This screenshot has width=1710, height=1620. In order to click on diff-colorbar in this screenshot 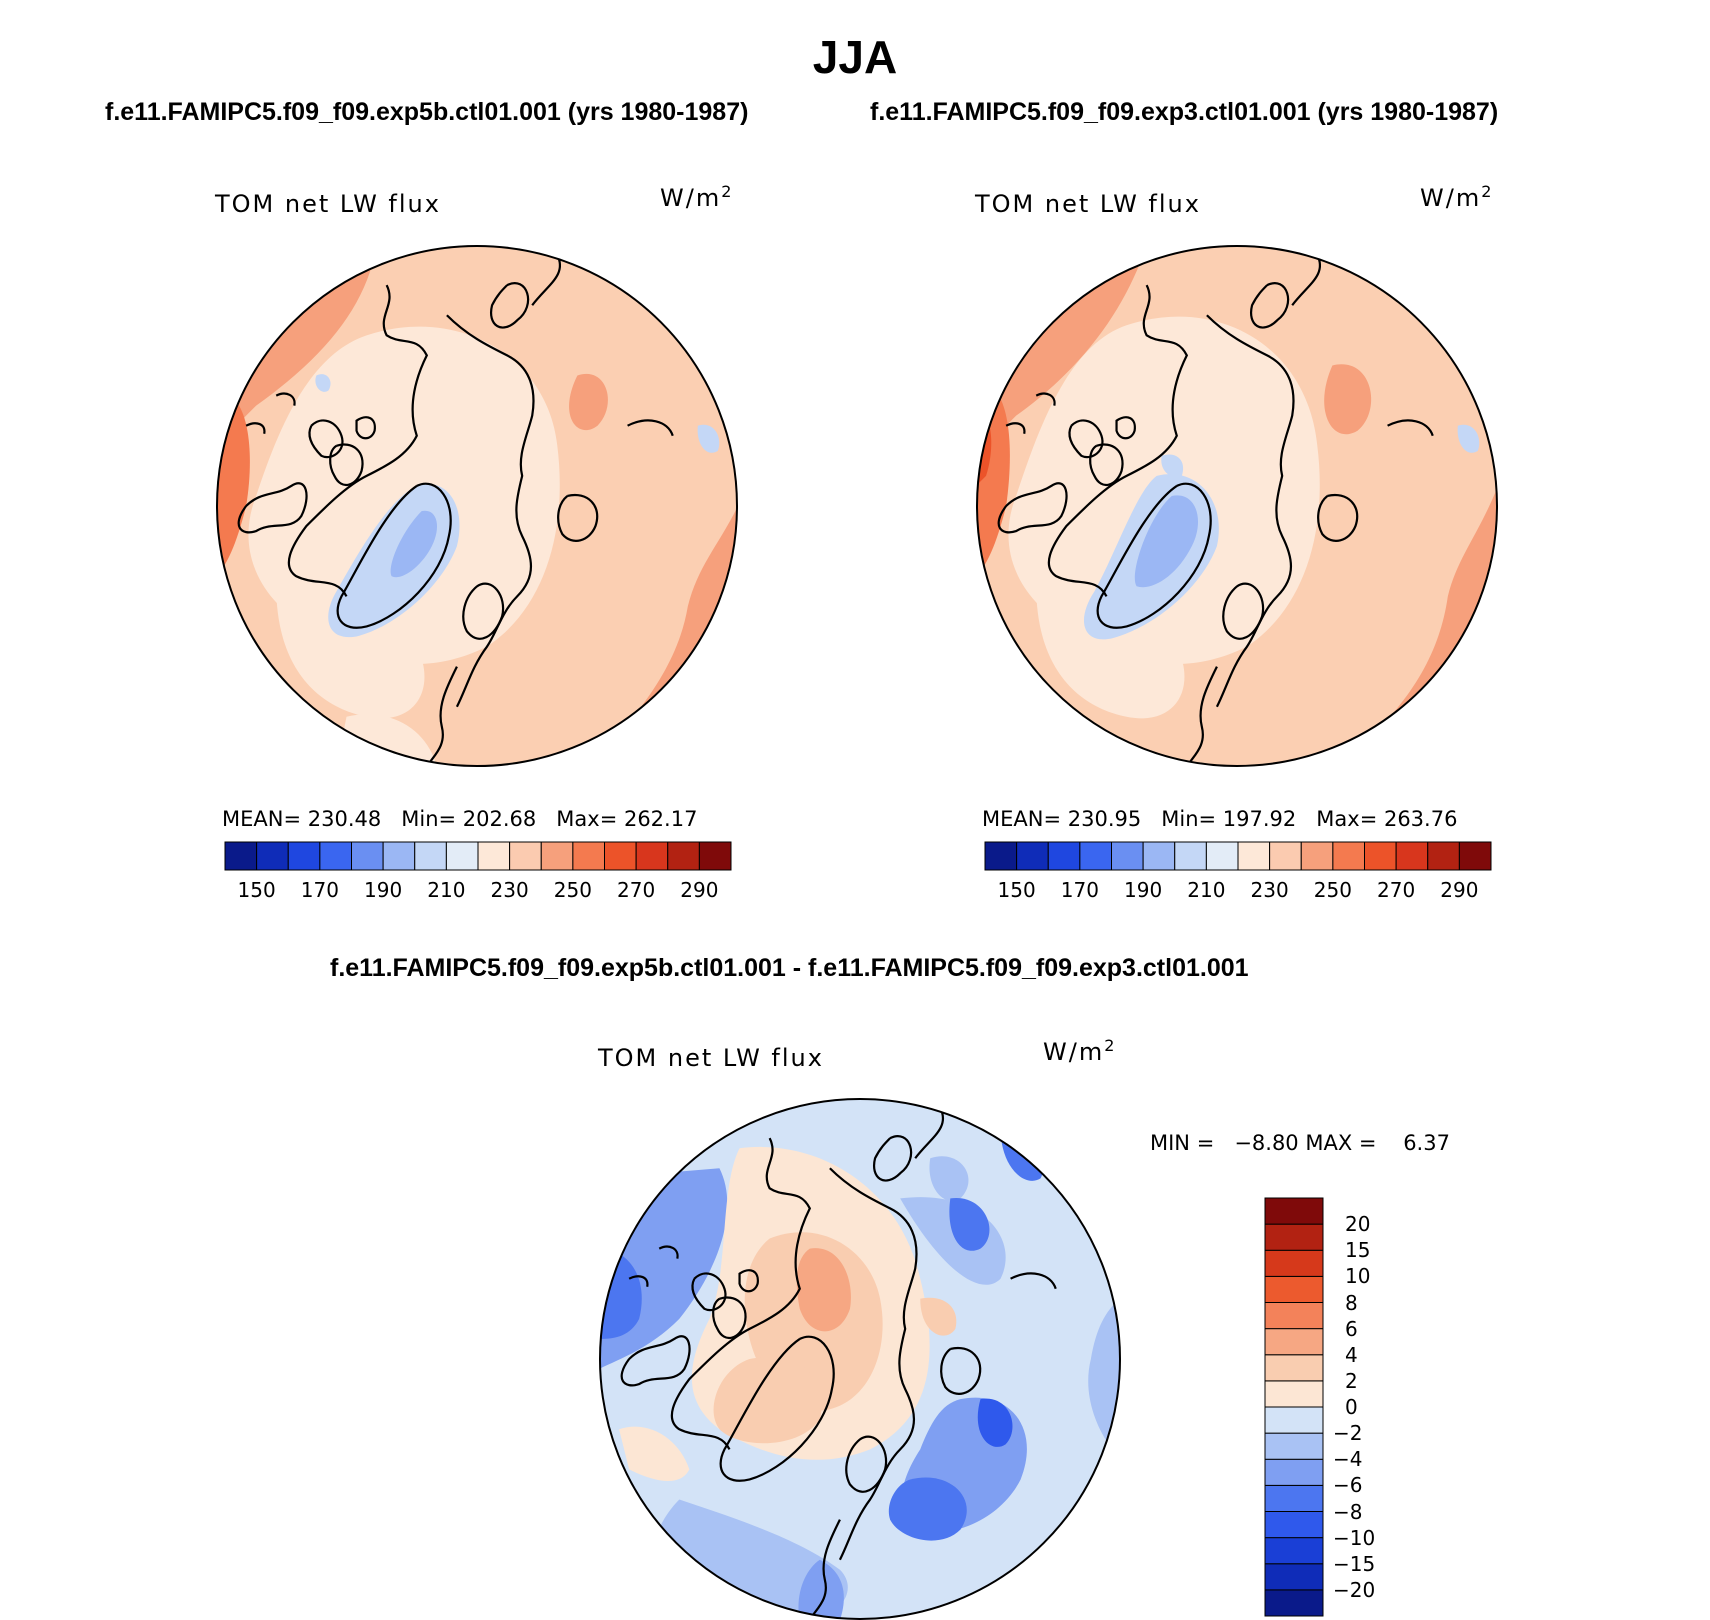, I will do `click(1294, 1407)`.